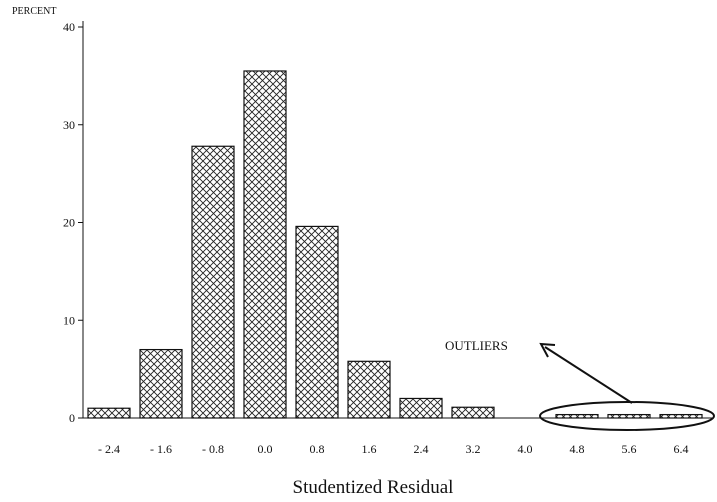 This screenshot has width=717, height=502. What do you see at coordinates (473, 449) in the screenshot?
I see `x-tick-label: 3.2` at bounding box center [473, 449].